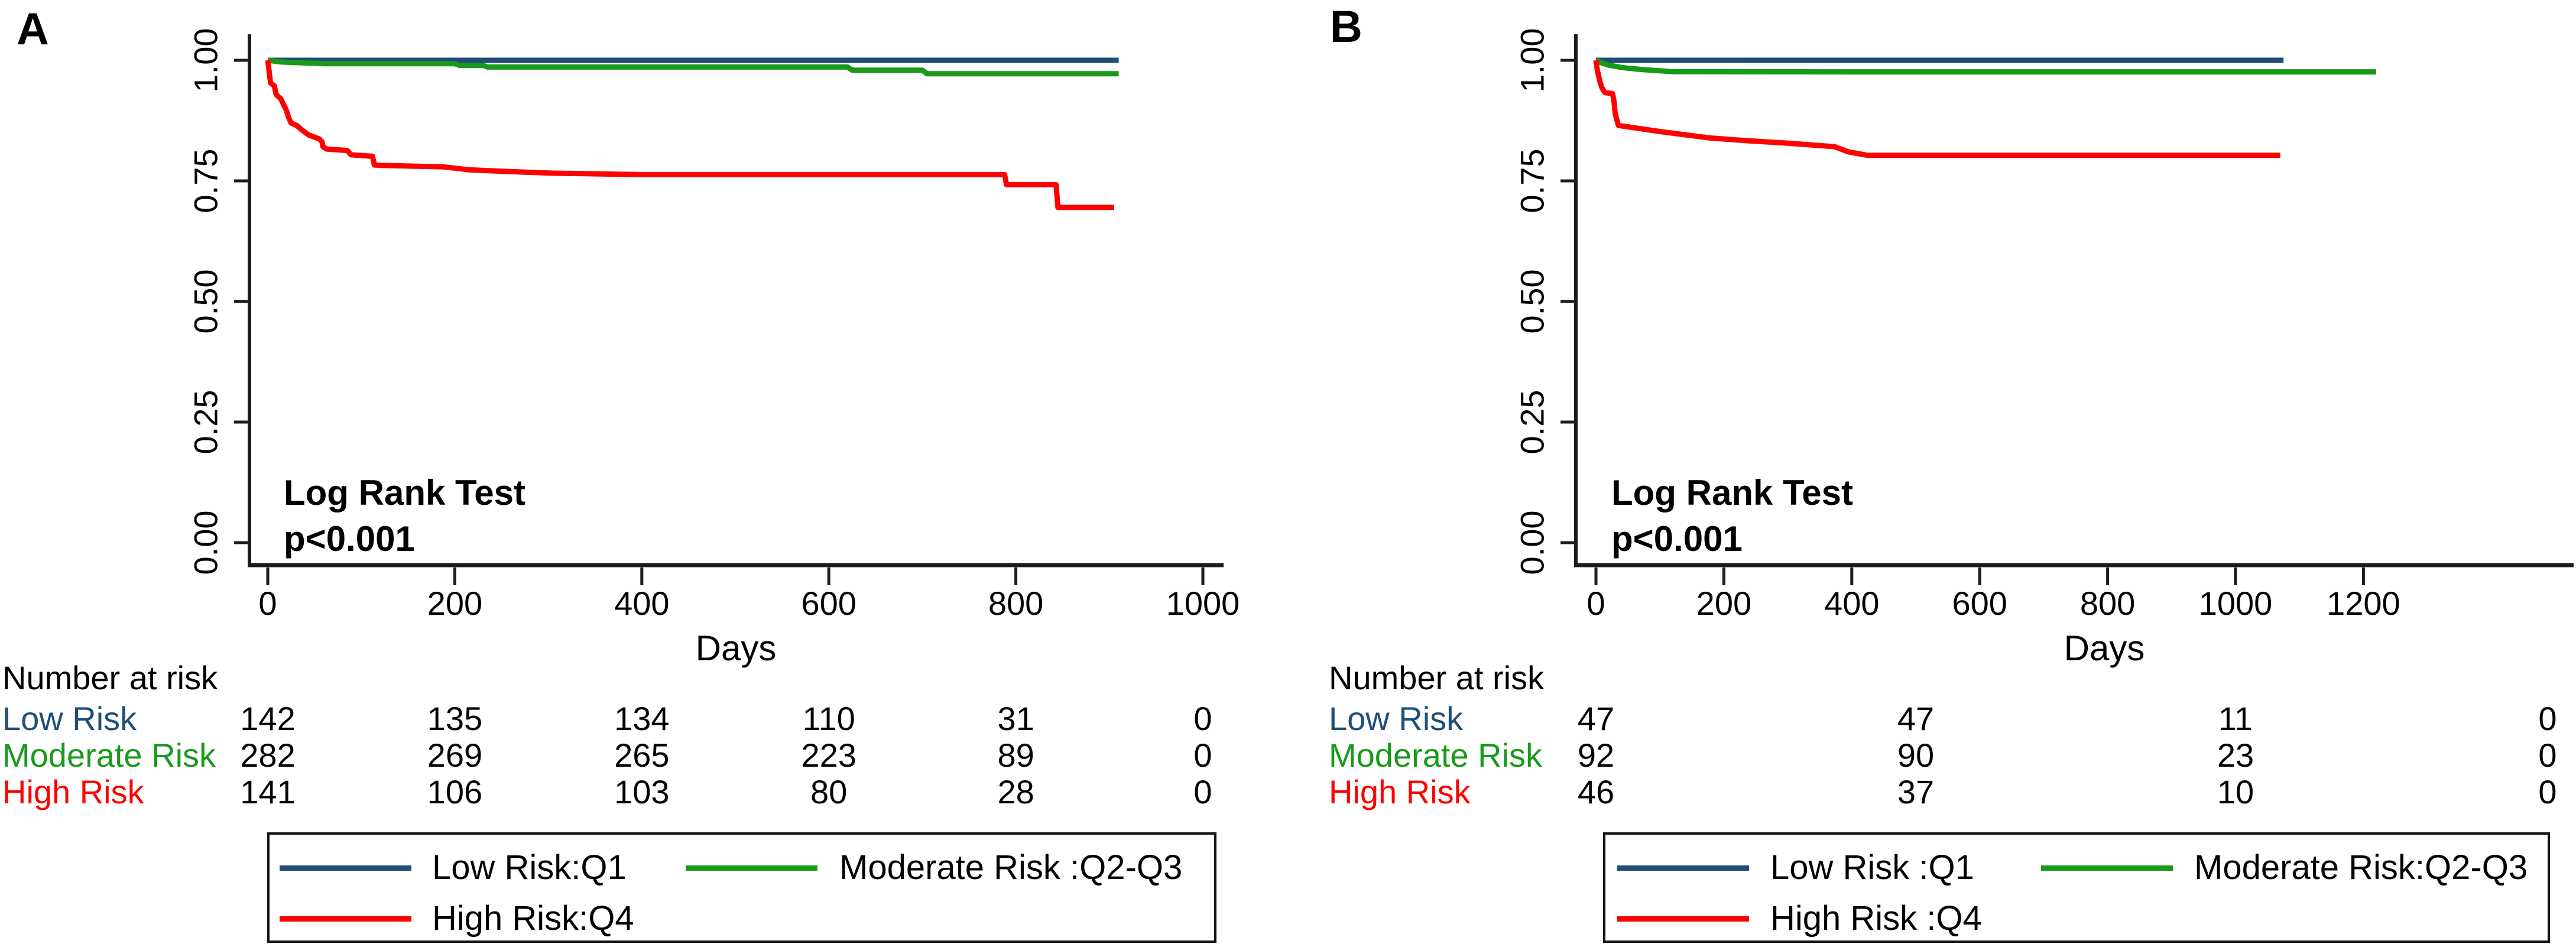 The width and height of the screenshot is (2576, 947). I want to click on number-at-risk-title-b: Number at risk, so click(1437, 677).